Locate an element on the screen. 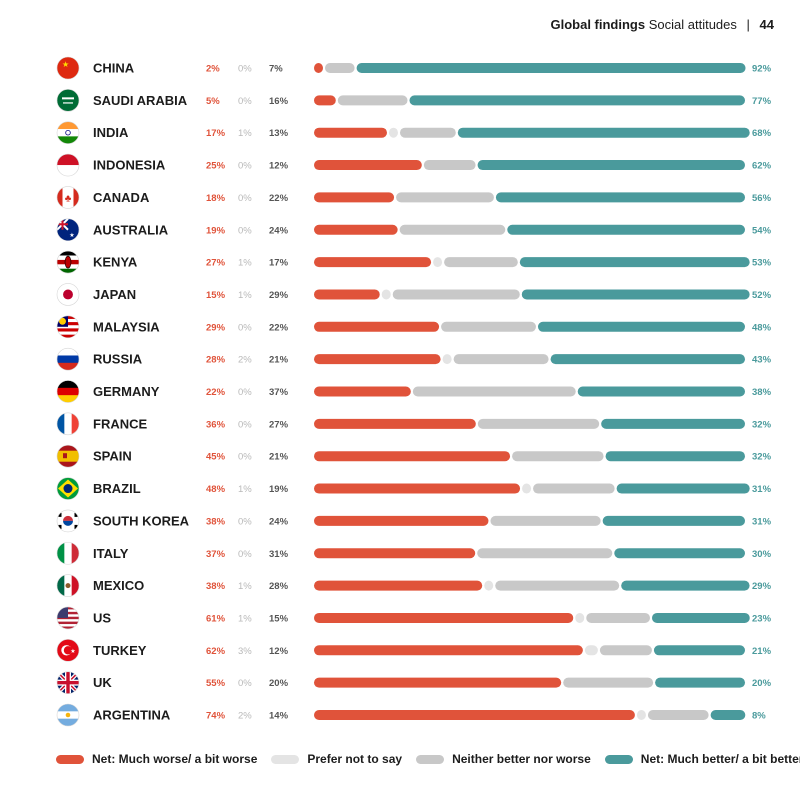 This screenshot has width=800, height=786. value-label-worse: 5% is located at coordinates (213, 101).